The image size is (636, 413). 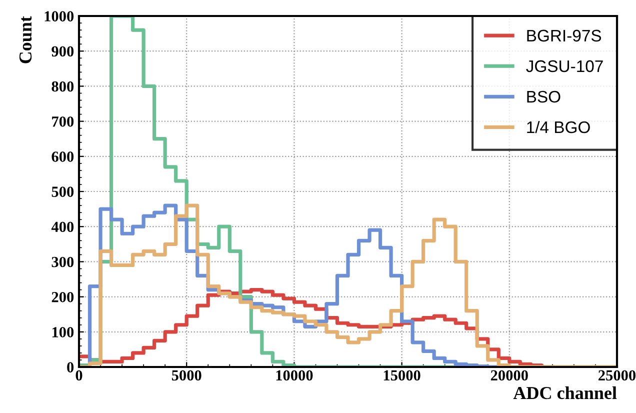 I want to click on legend-label: BGRI-97S, so click(x=564, y=36).